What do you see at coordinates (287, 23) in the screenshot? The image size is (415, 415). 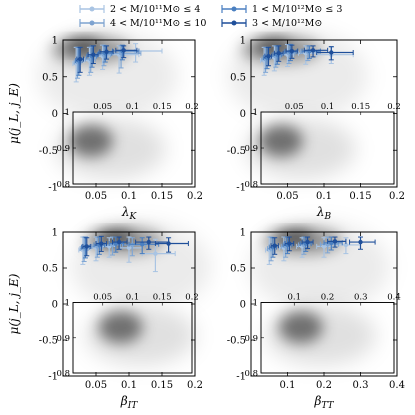 I see `legend-label-3: 3 < M/10¹²M⊙` at bounding box center [287, 23].